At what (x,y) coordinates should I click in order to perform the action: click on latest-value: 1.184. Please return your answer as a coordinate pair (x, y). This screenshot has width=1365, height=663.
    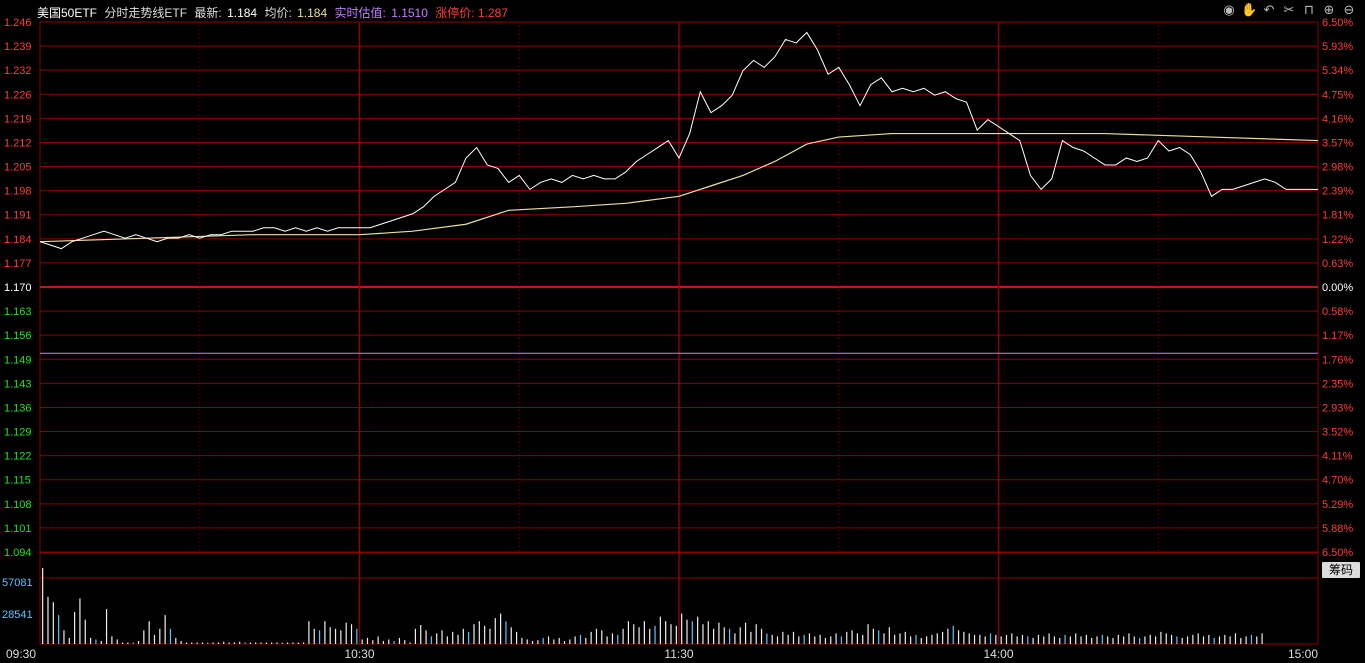
    Looking at the image, I should click on (242, 13).